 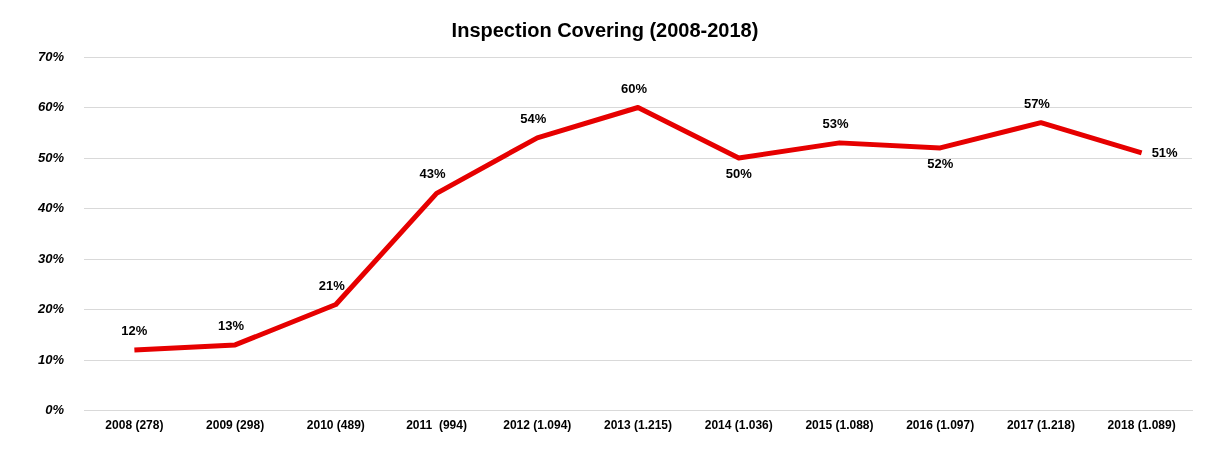 What do you see at coordinates (51, 258) in the screenshot?
I see `y-tick-label: 30%` at bounding box center [51, 258].